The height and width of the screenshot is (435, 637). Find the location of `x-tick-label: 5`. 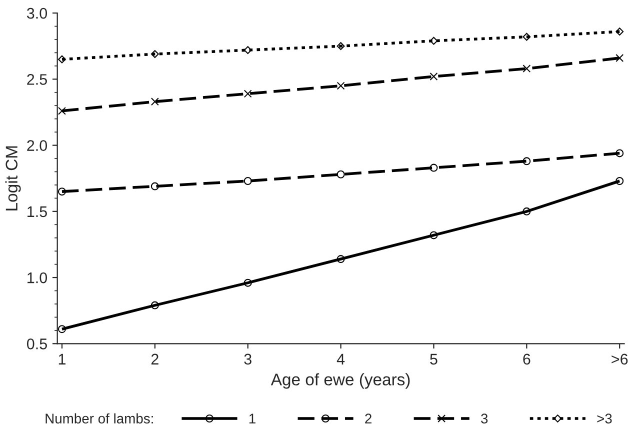

x-tick-label: 5 is located at coordinates (434, 359).